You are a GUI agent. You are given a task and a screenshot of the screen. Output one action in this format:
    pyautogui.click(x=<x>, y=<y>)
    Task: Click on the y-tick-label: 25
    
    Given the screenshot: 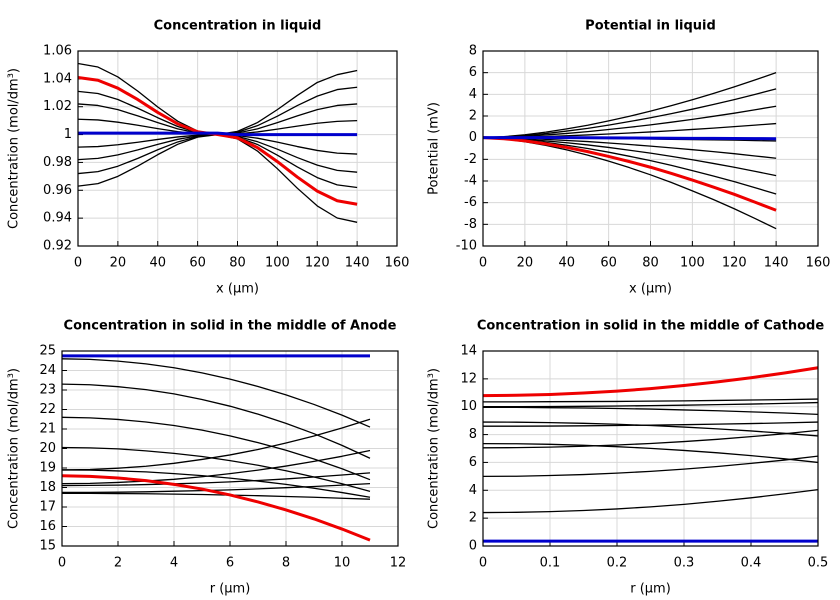 What is the action you would take?
    pyautogui.click(x=47, y=351)
    